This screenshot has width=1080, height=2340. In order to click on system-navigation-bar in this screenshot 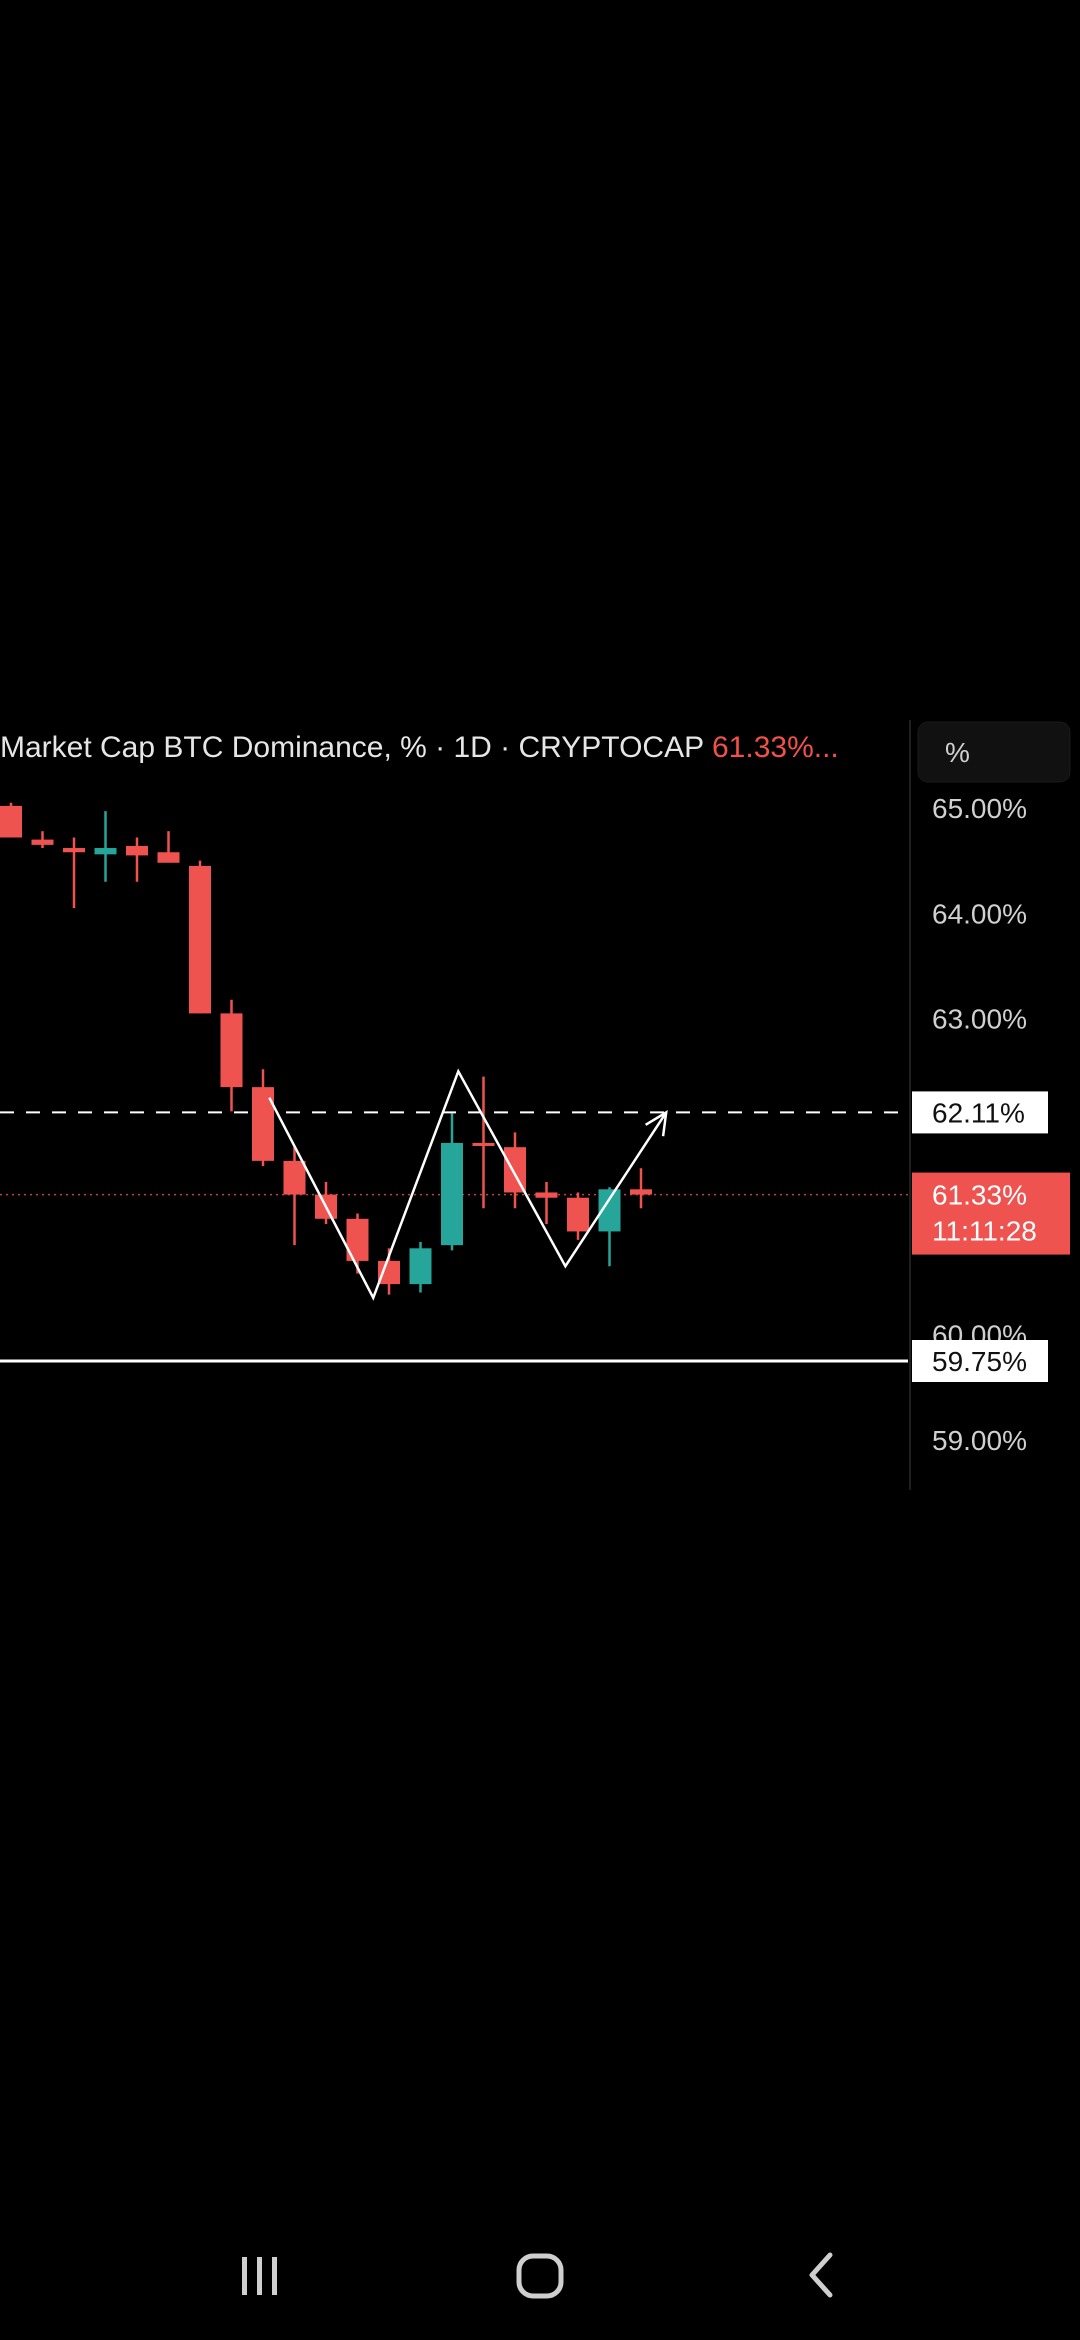, I will do `click(540, 2275)`.